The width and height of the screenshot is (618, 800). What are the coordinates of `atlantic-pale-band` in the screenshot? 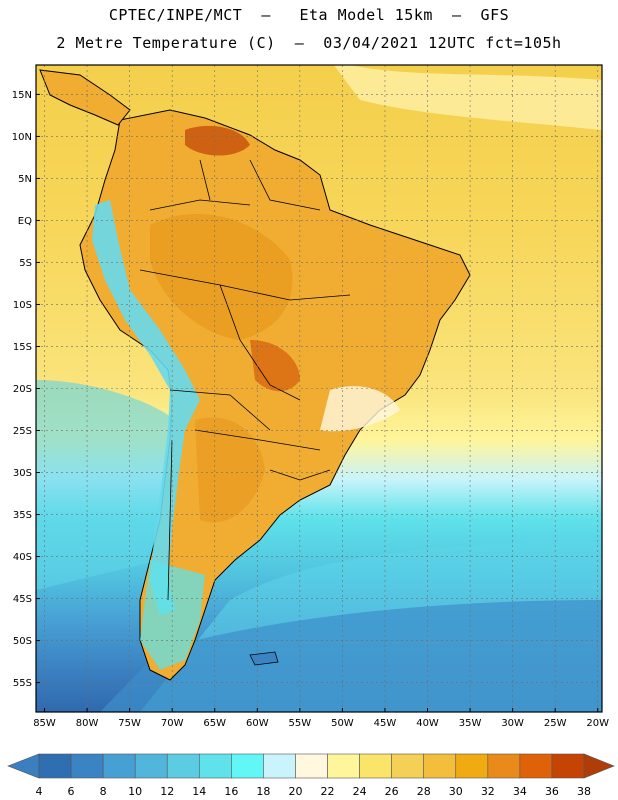 It's located at (467, 97).